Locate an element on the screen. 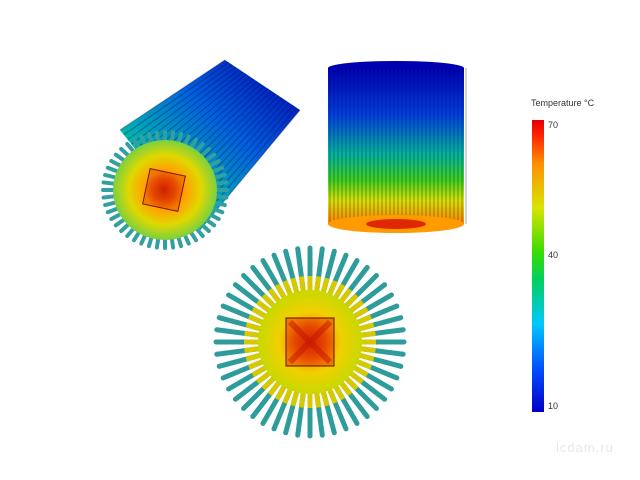 The image size is (640, 480). colorbar-tick-min: 10 is located at coordinates (553, 406).